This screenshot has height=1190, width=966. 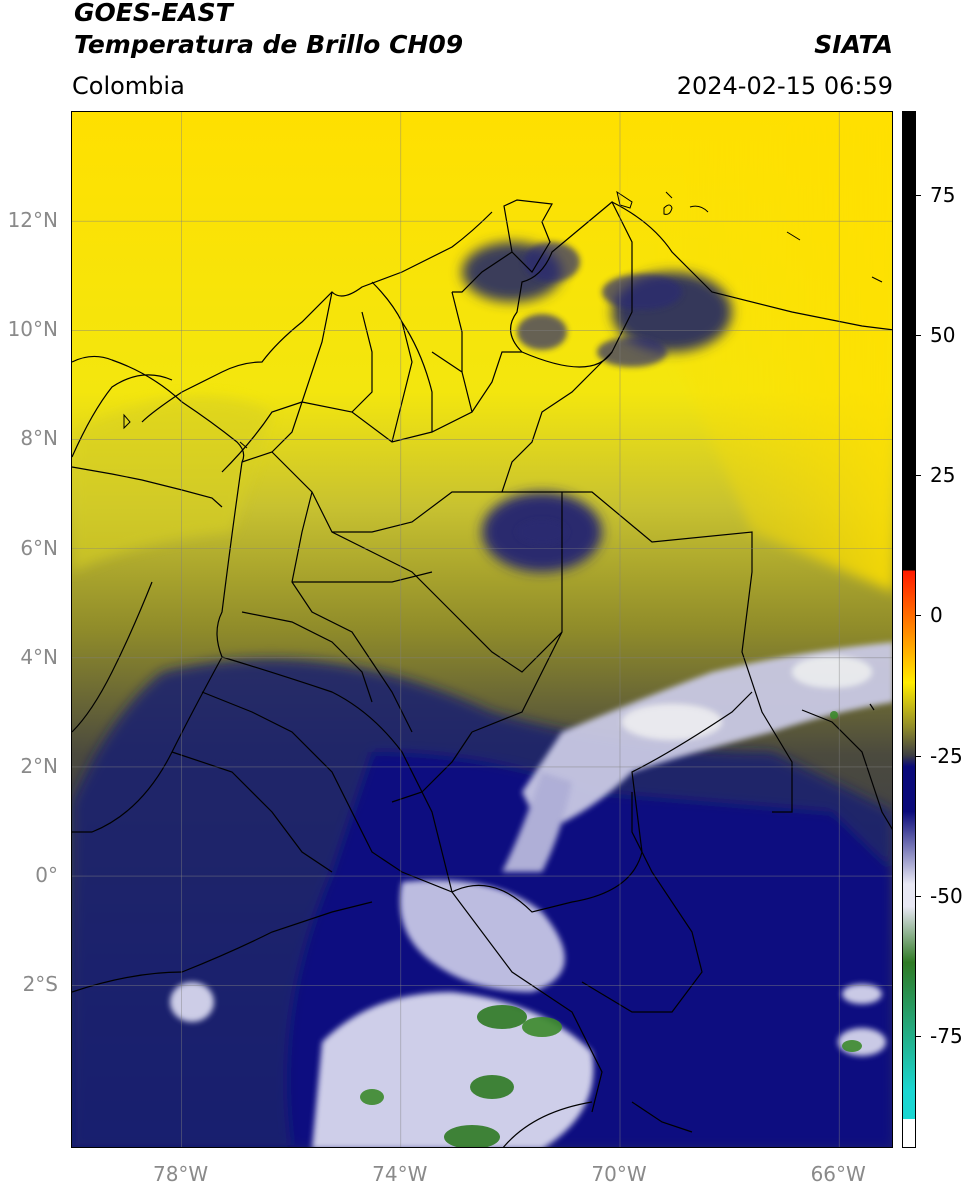 What do you see at coordinates (619, 1174) in the screenshot?
I see `lon-tick-label: 70°W` at bounding box center [619, 1174].